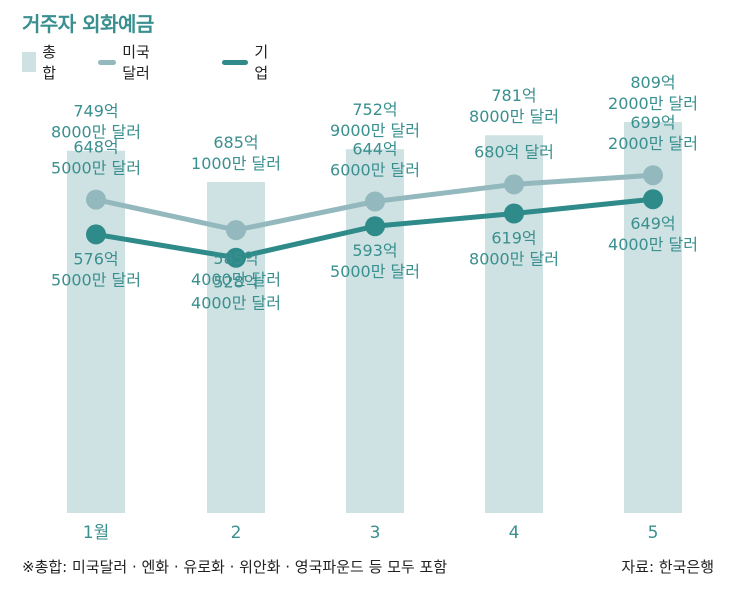  Describe the element at coordinates (375, 160) in the screenshot. I see `label-usd-3: 644억 6000만 달러` at that location.